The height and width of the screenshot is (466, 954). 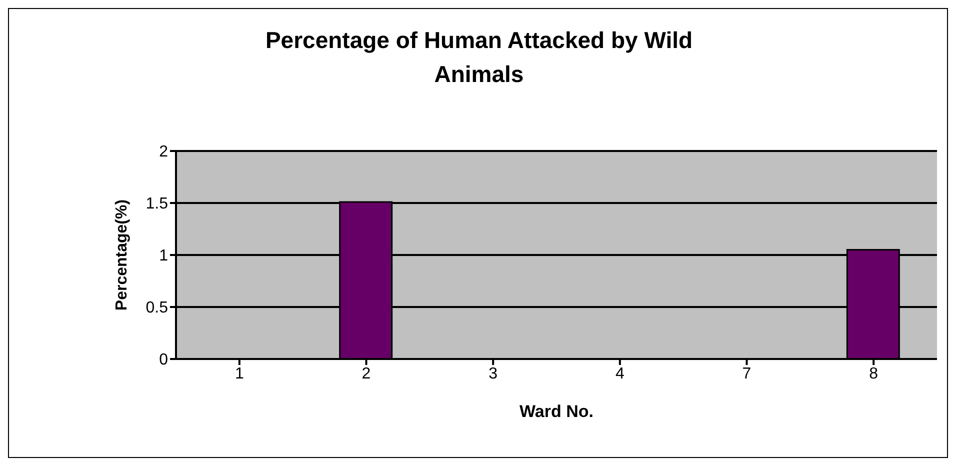 What do you see at coordinates (163, 152) in the screenshot?
I see `y-tick-label: 2` at bounding box center [163, 152].